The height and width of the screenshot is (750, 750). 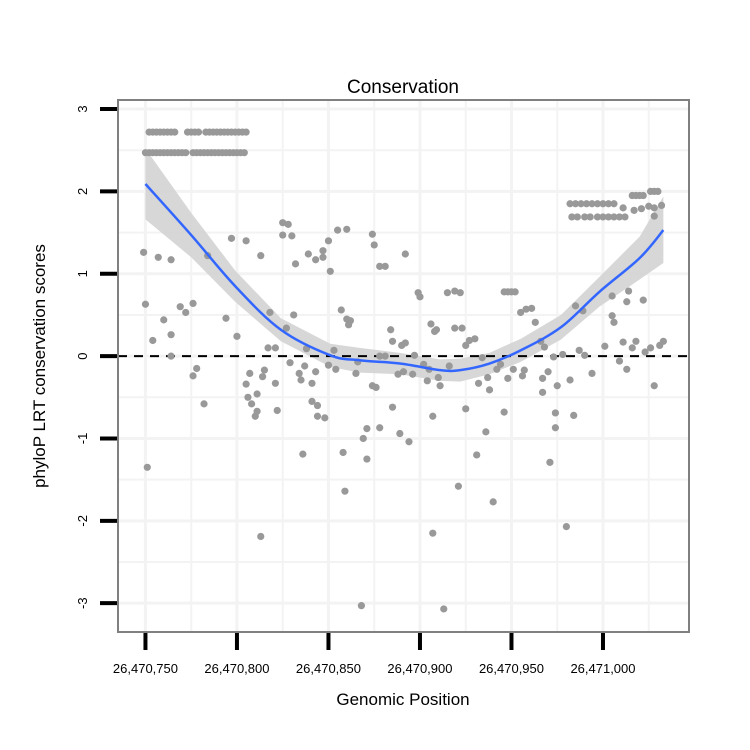 I want to click on y-axis-title: phyloP LRT conservation scores, so click(x=39, y=366).